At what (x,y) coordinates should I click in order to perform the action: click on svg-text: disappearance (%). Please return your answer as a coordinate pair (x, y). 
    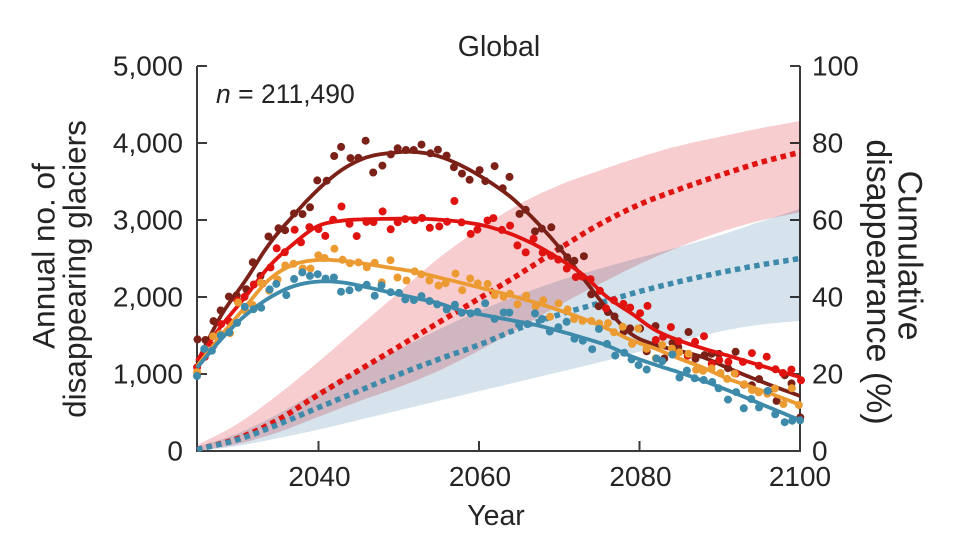
    Looking at the image, I should click on (878, 281).